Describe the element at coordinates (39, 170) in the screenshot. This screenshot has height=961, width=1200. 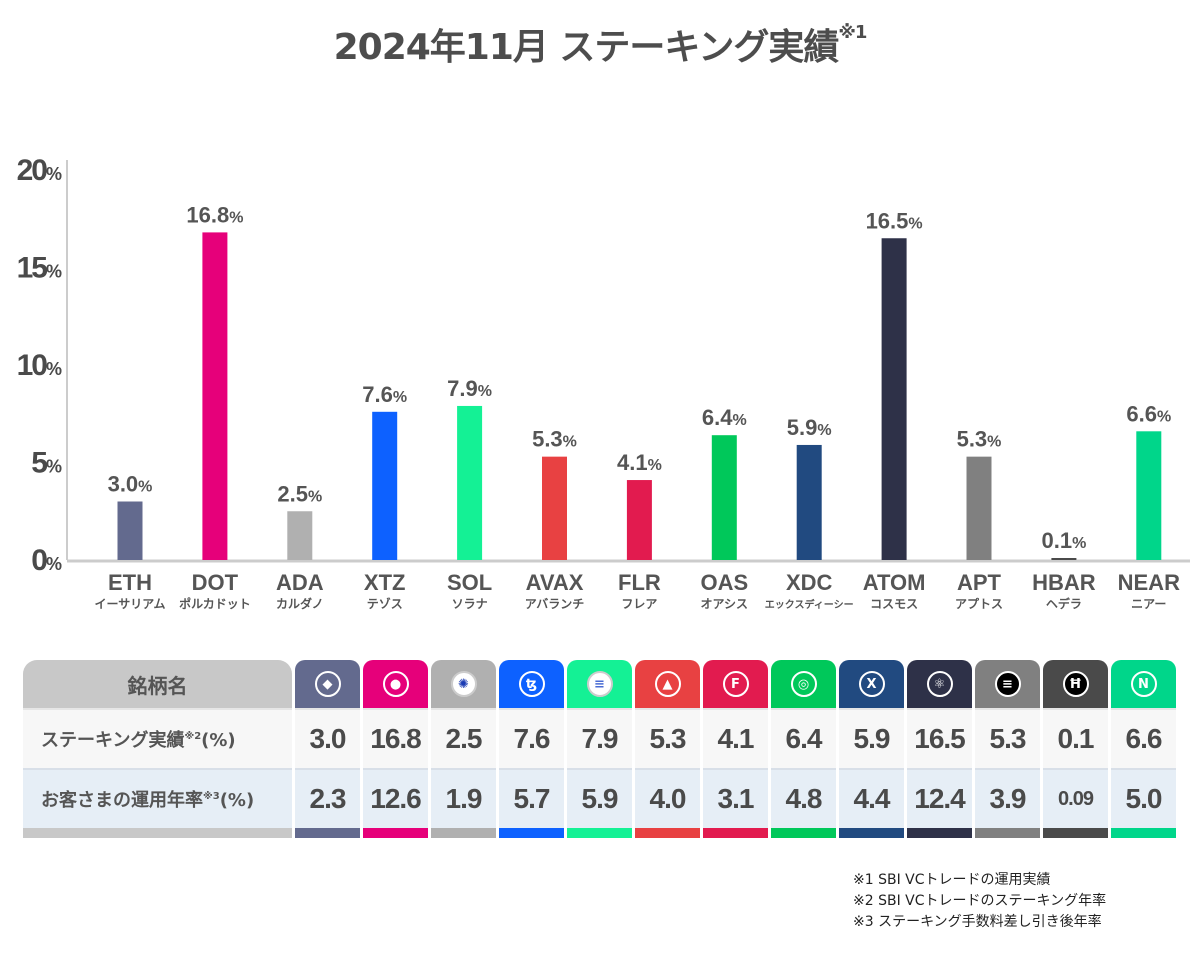
I see `y-tick-label: 20%` at that location.